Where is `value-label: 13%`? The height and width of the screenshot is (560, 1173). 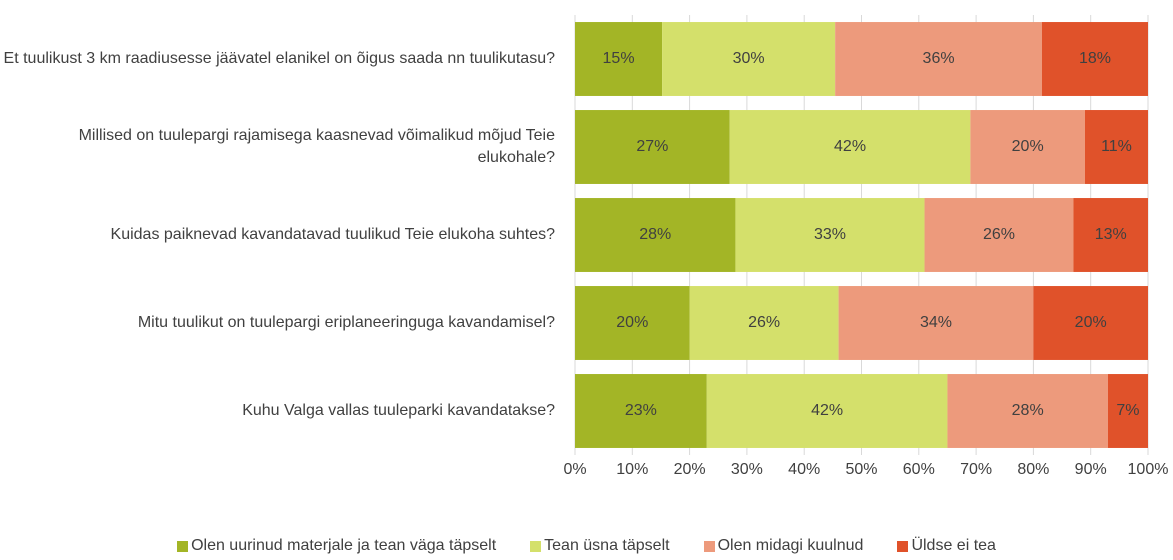 value-label: 13% is located at coordinates (1111, 234).